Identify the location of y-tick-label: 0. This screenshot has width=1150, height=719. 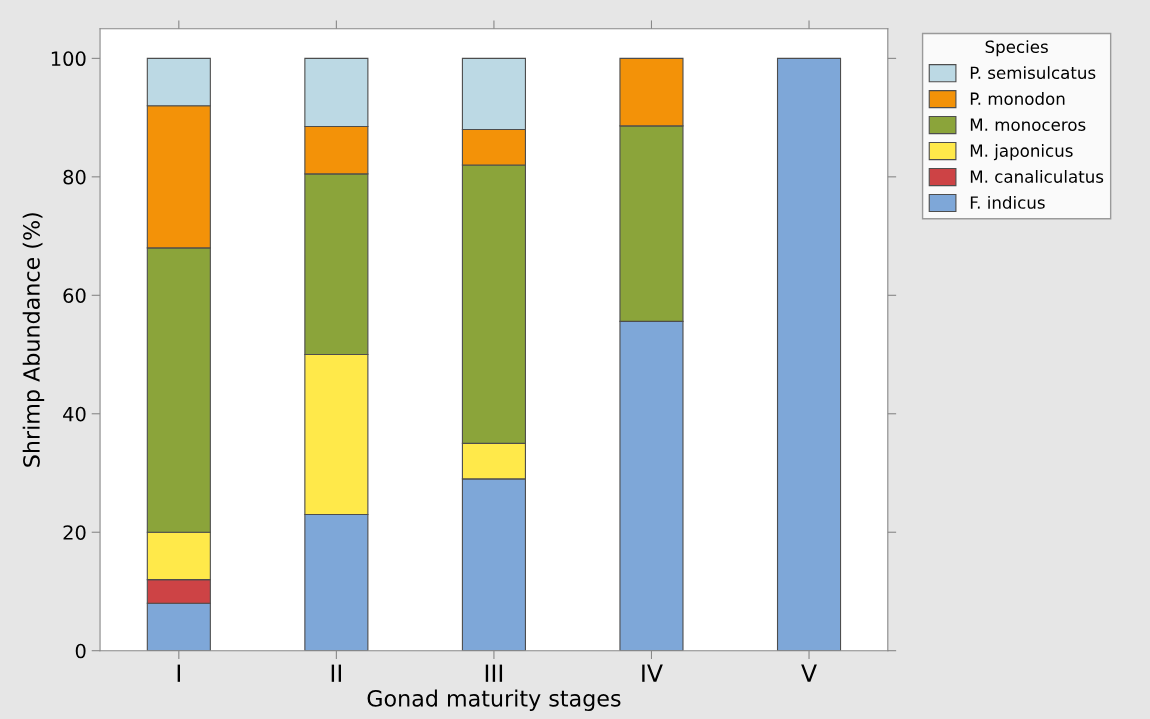
(80, 651).